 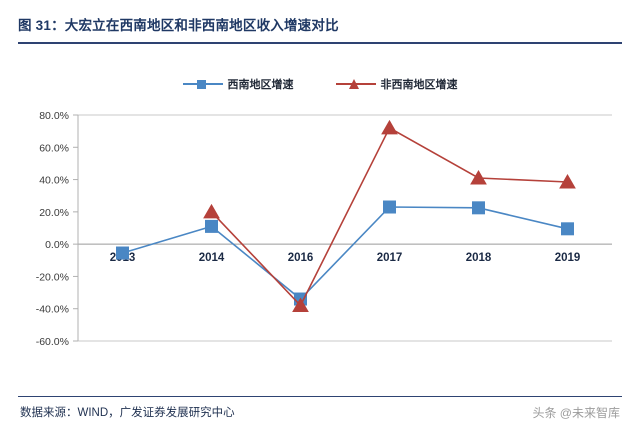 I want to click on legend-label-southwest: 西南地区增速, so click(x=260, y=85).